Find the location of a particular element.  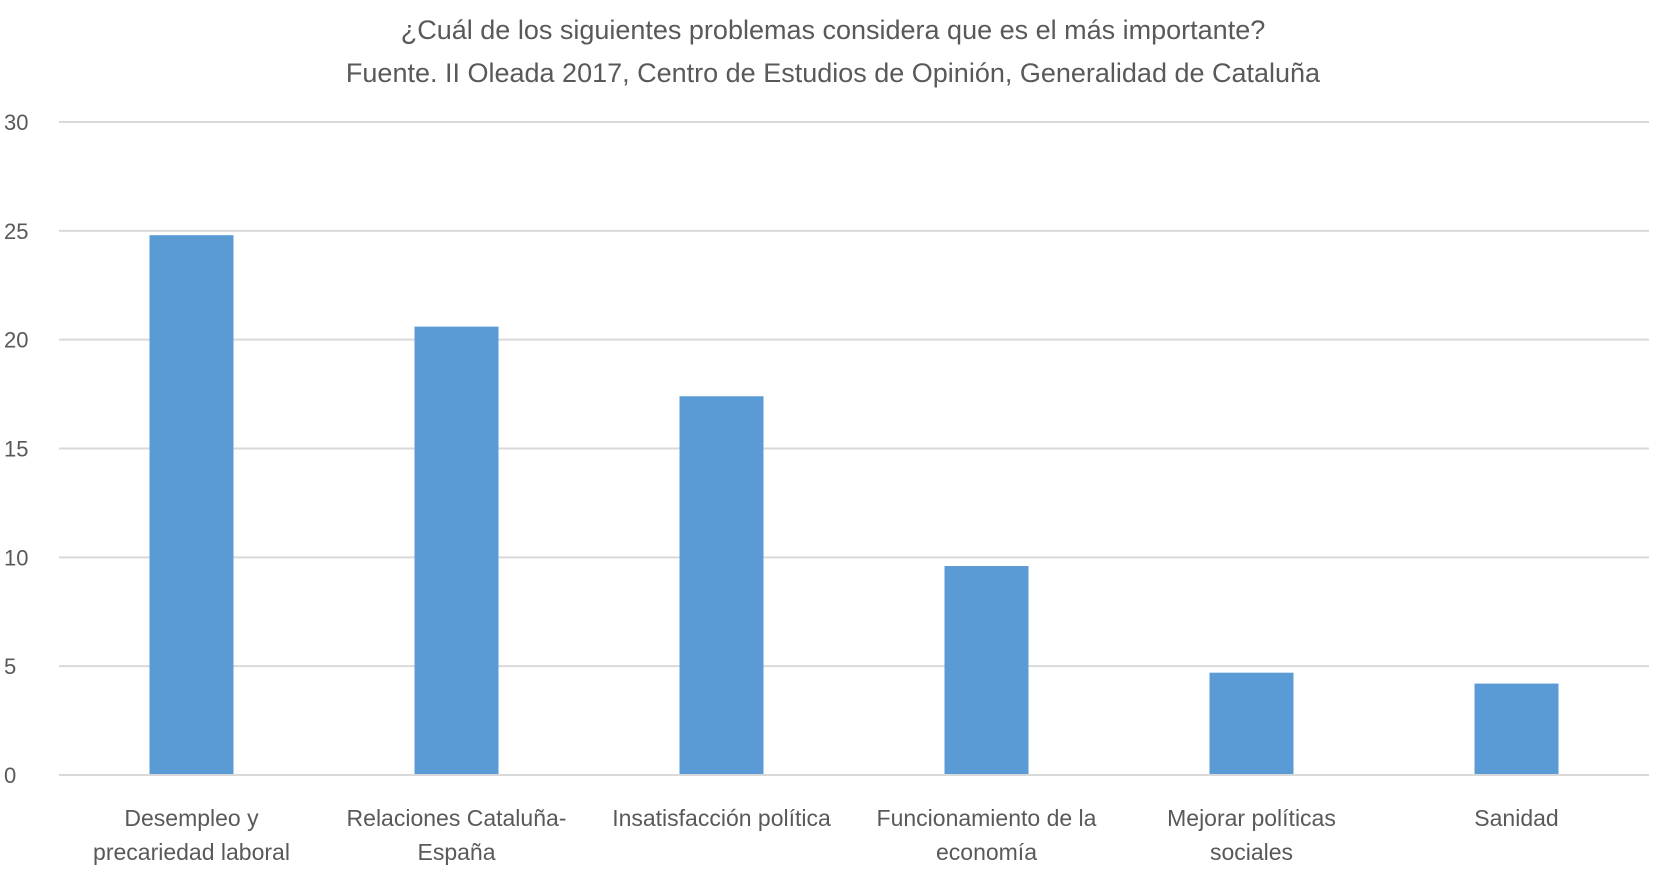

y-tick-label: 30 is located at coordinates (16, 122).